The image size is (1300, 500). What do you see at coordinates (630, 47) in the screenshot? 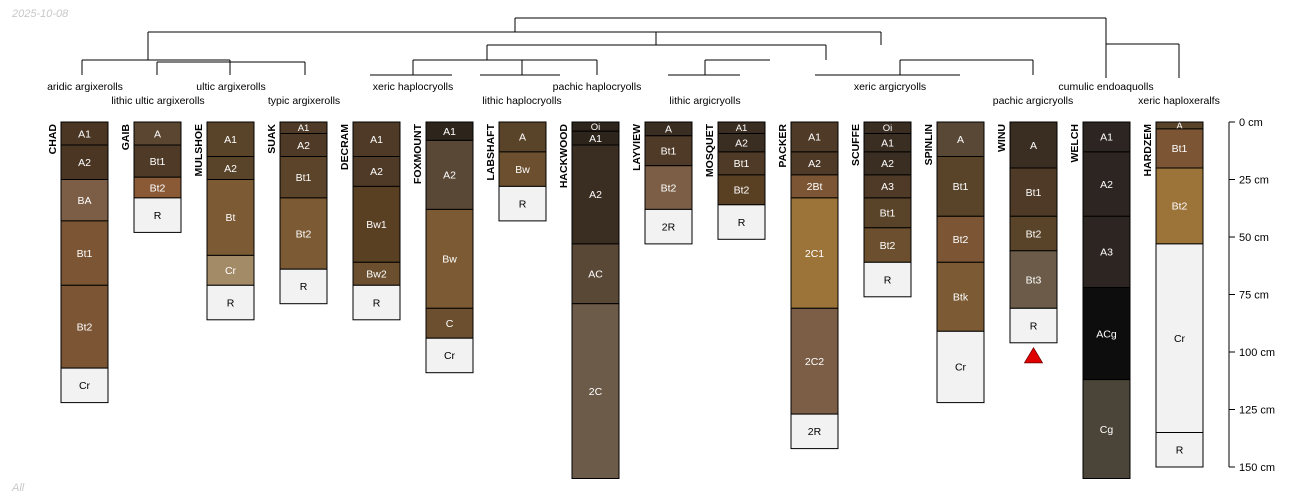
I see `dendrogram` at bounding box center [630, 47].